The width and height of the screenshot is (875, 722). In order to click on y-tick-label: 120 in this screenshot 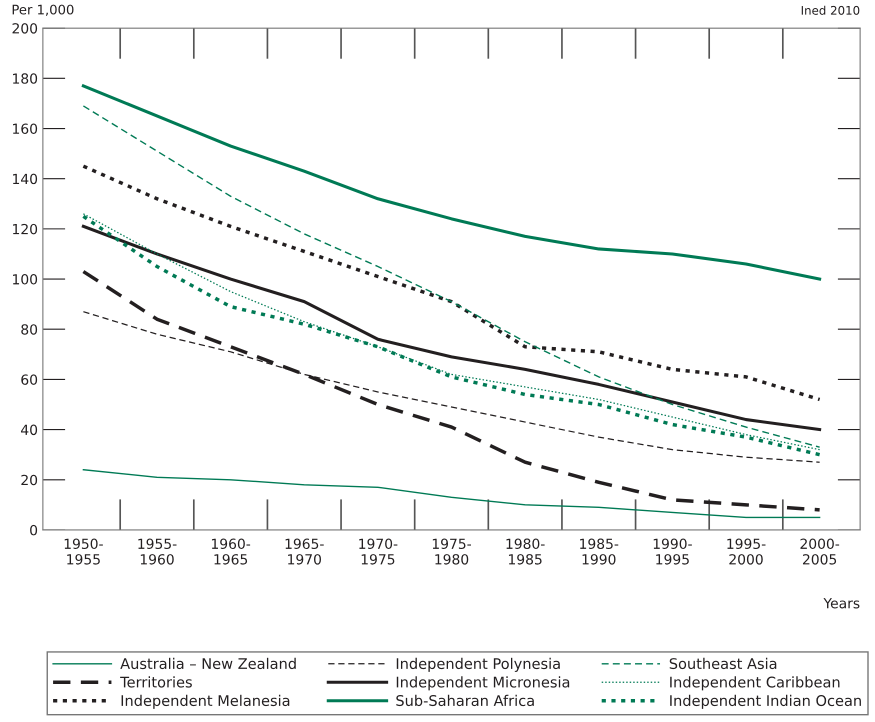, I will do `click(25, 229)`.